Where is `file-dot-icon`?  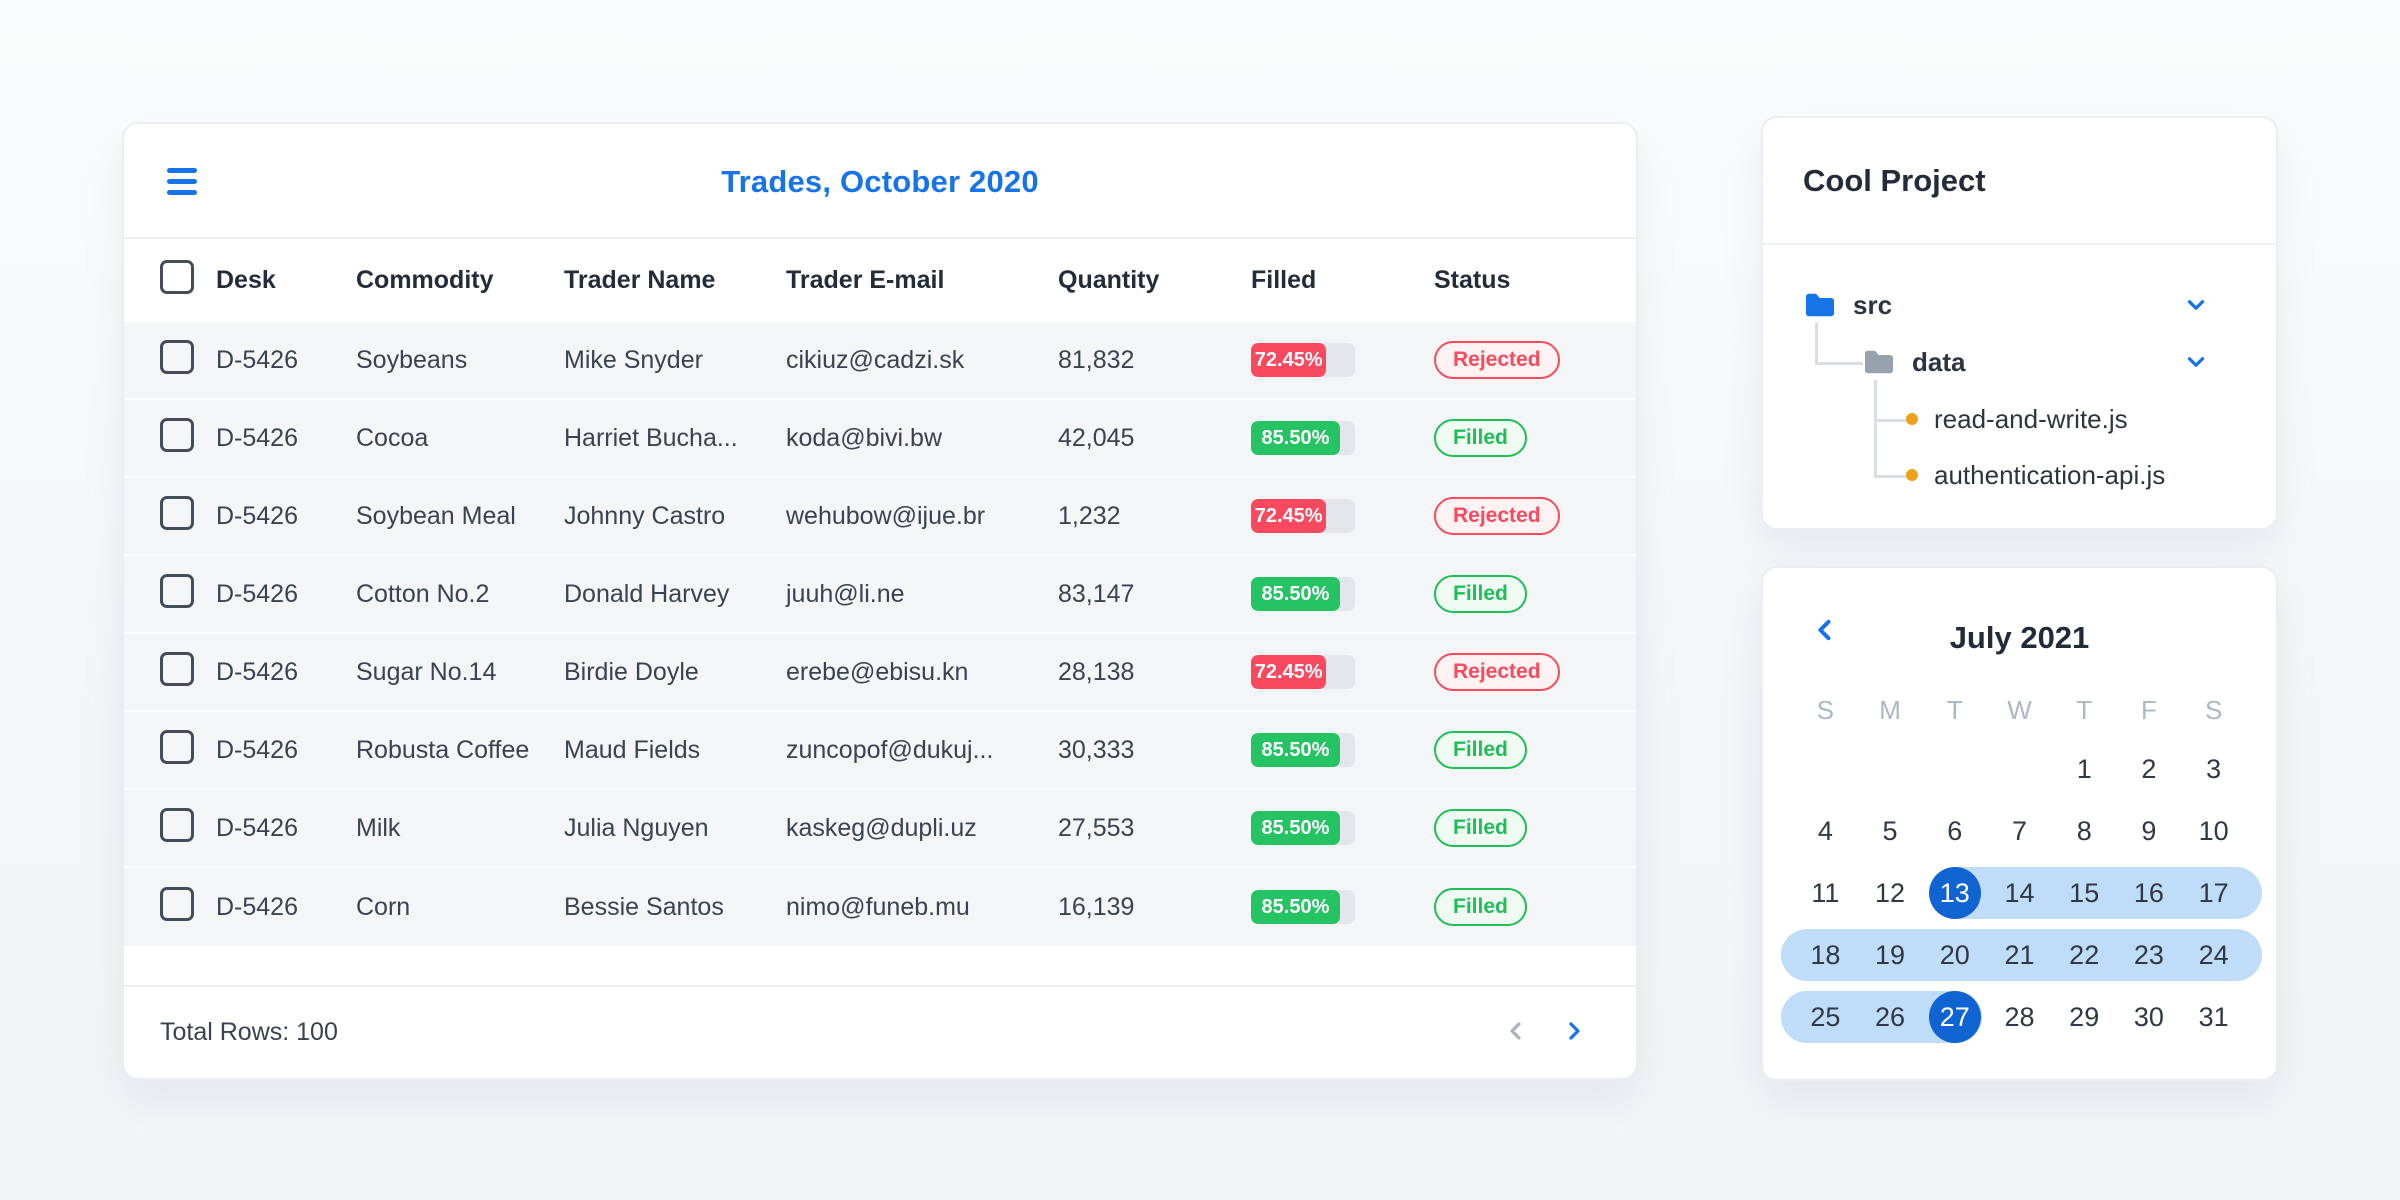
file-dot-icon is located at coordinates (1912, 475).